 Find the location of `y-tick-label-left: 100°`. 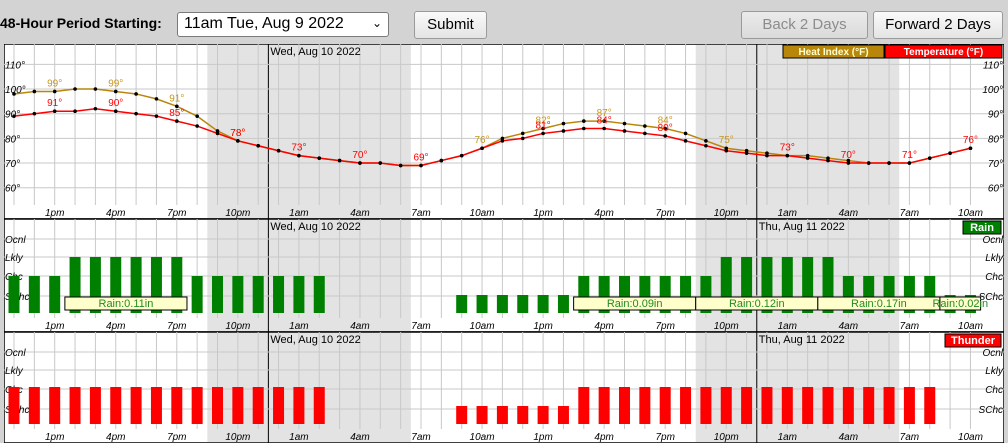

y-tick-label-left: 100° is located at coordinates (15, 90).